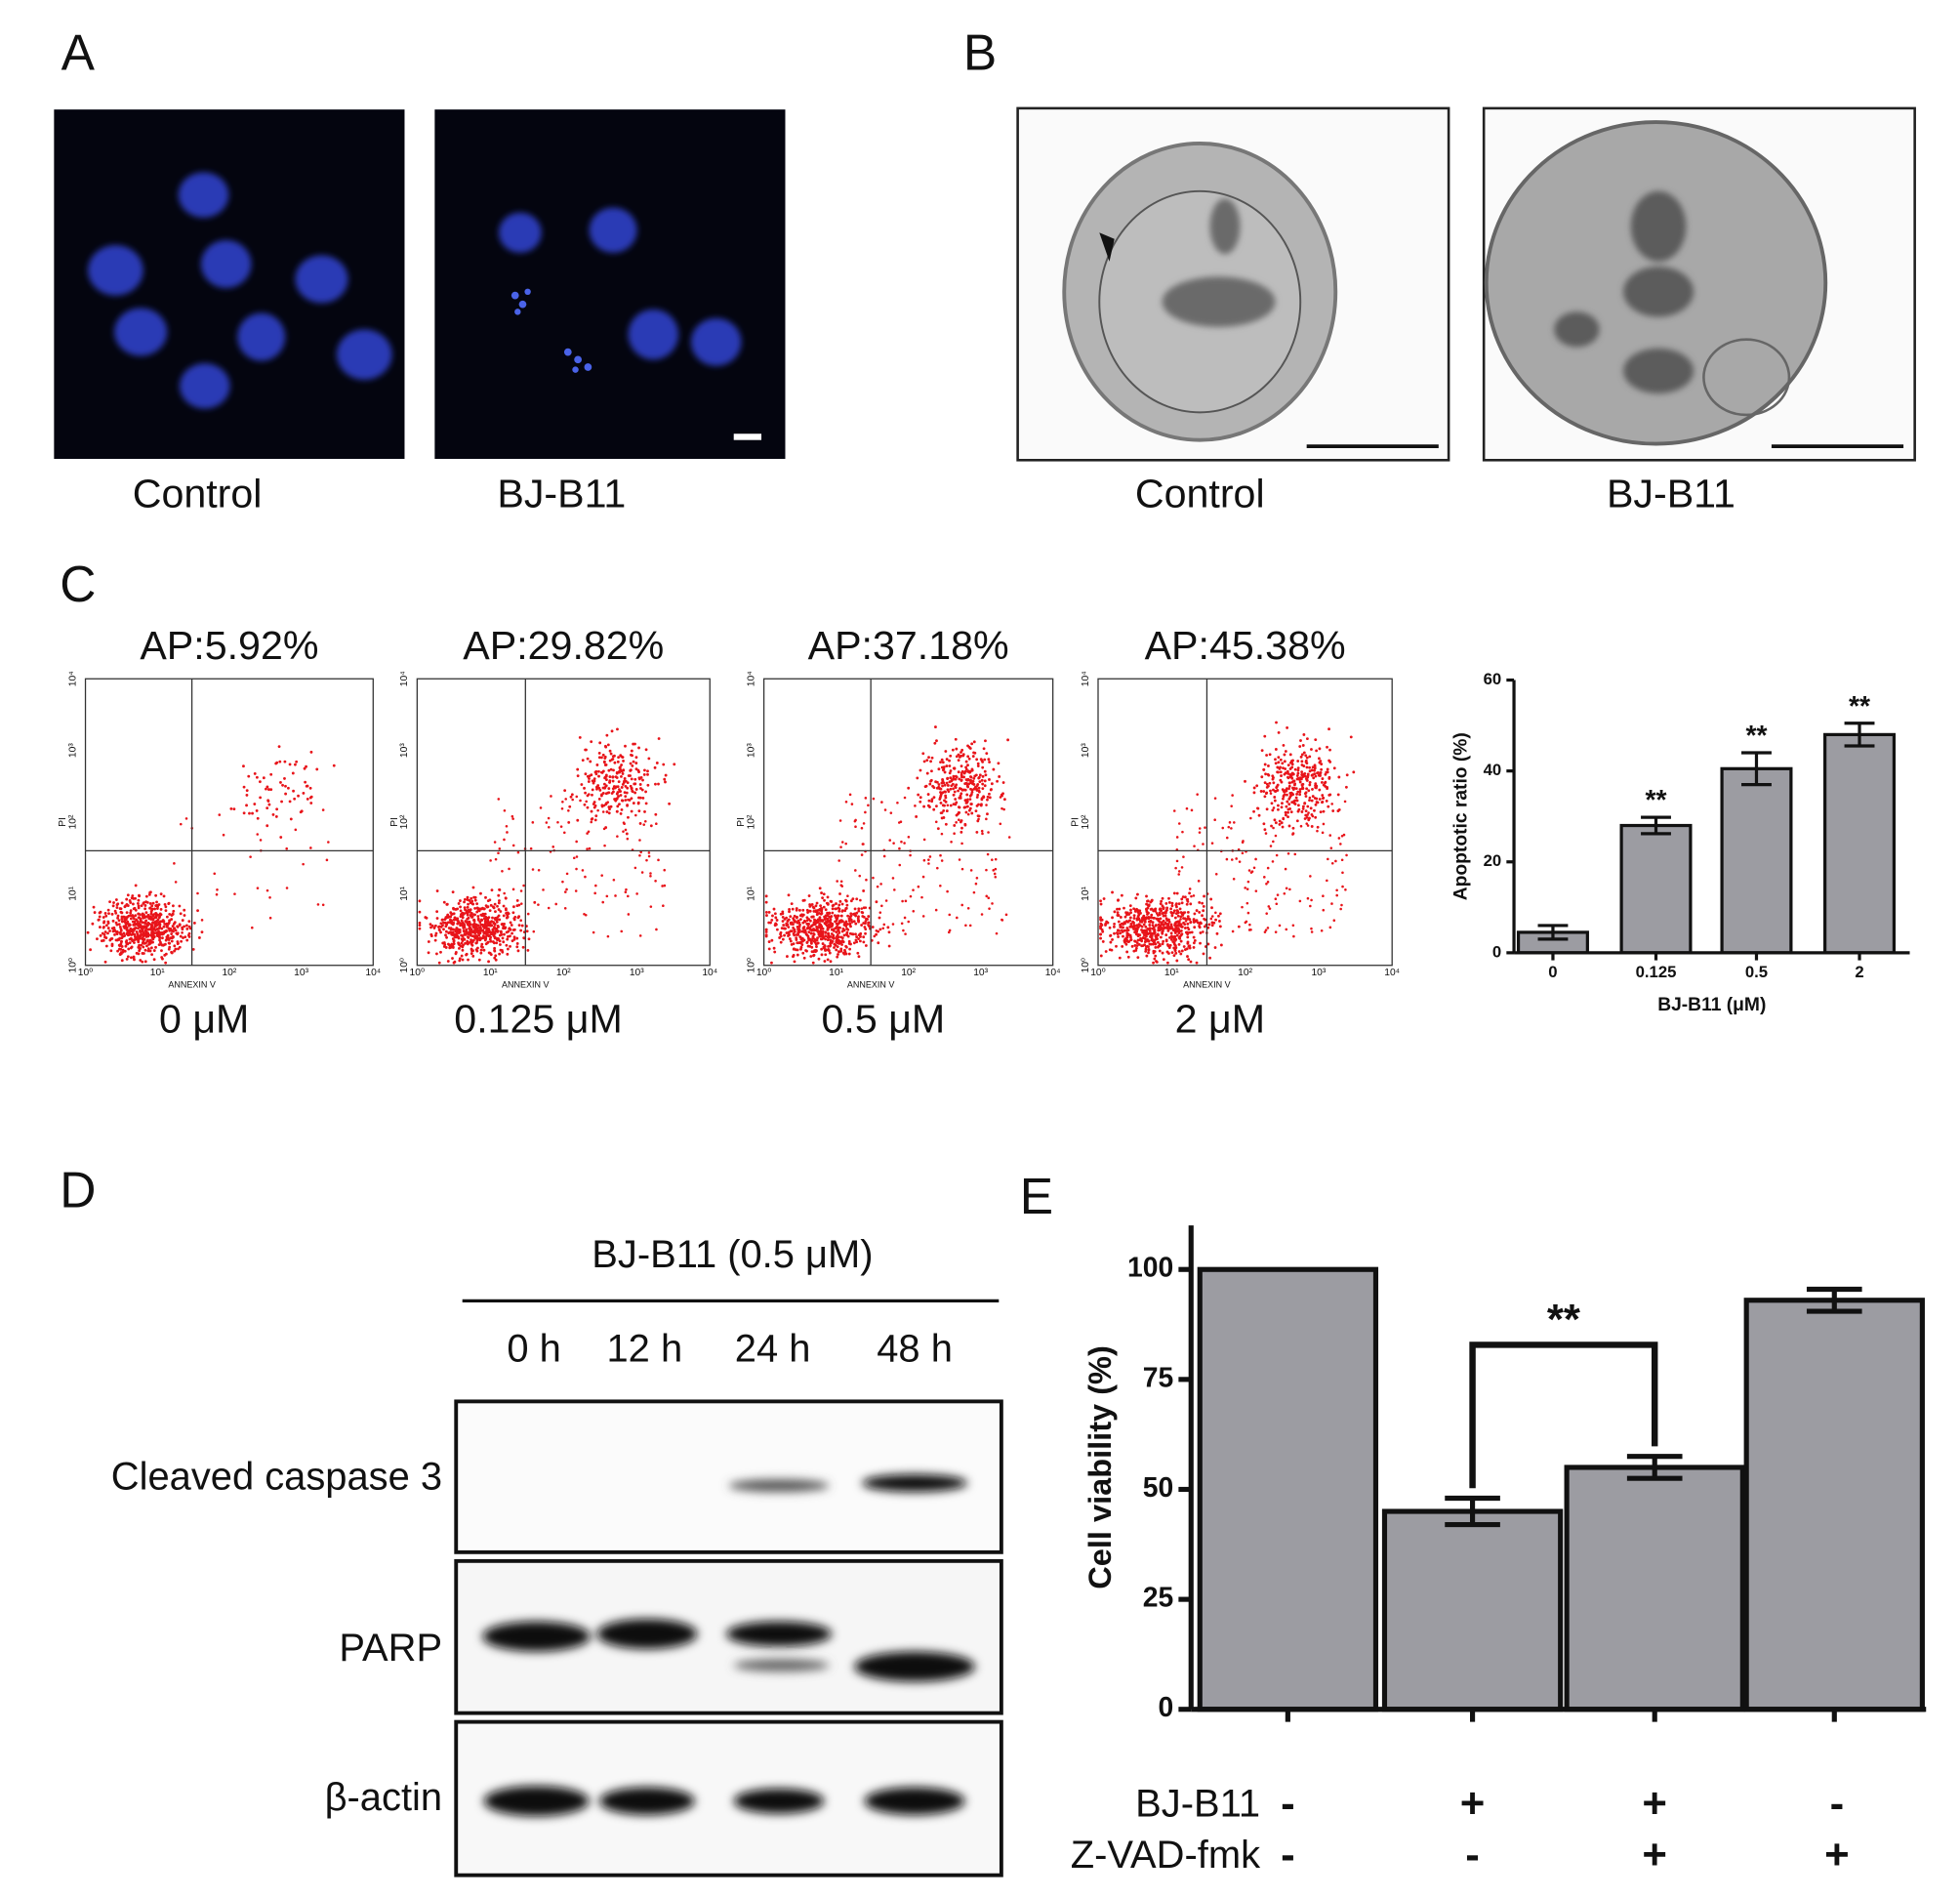 This screenshot has width=1960, height=1898. What do you see at coordinates (1656, 889) in the screenshot?
I see `bar` at bounding box center [1656, 889].